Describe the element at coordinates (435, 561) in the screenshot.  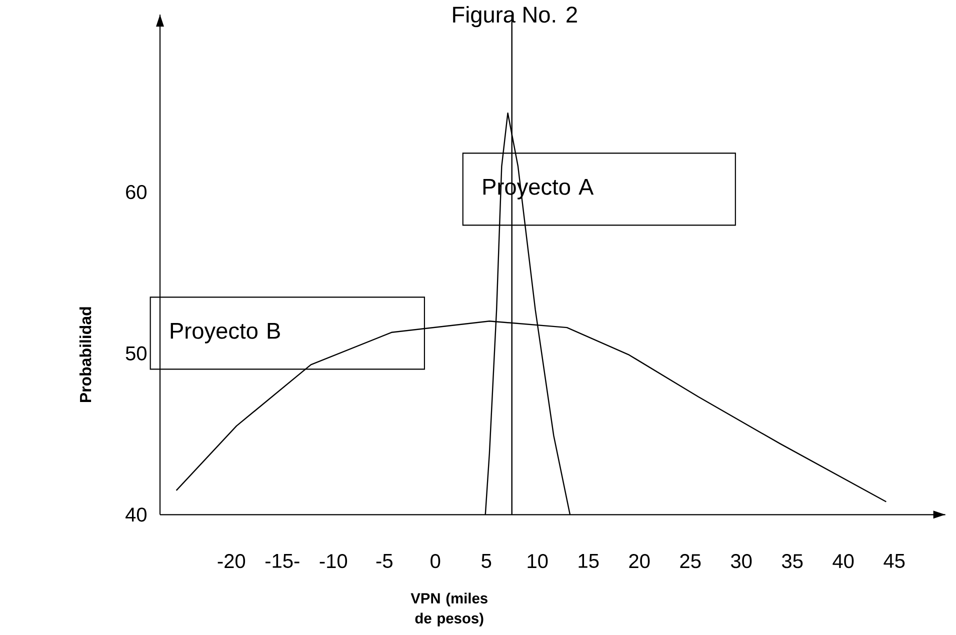
I see `x-tick-label: 0` at that location.